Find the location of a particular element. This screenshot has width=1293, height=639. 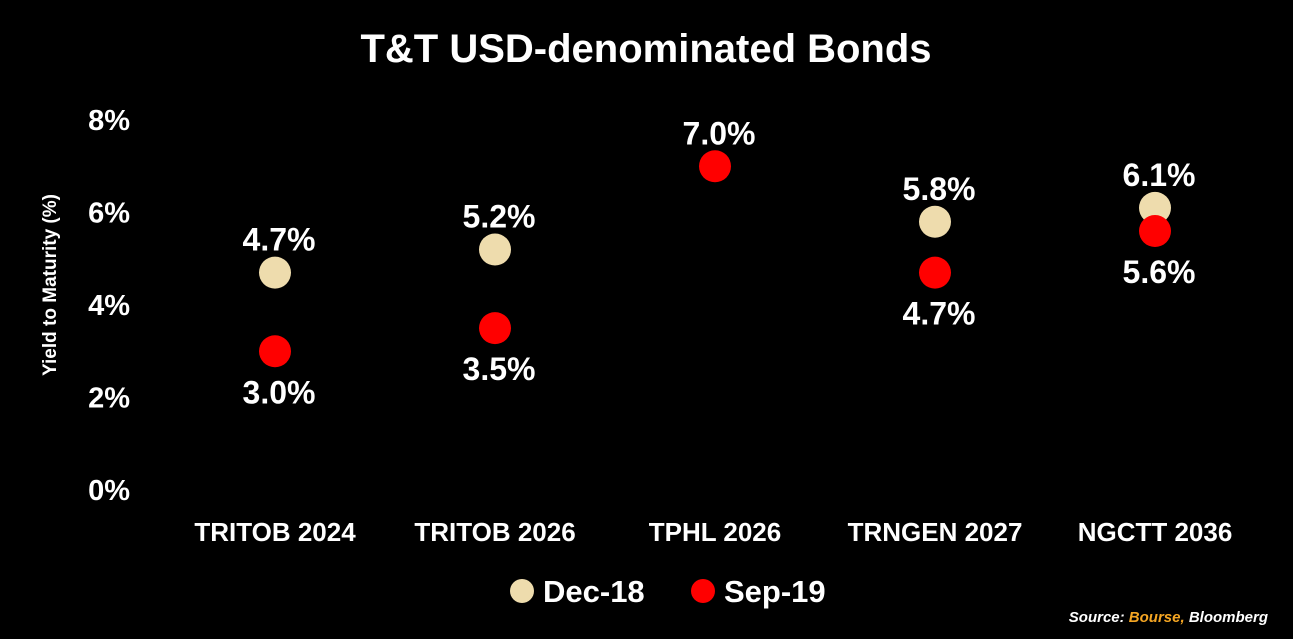

x-tick-label: NGCTT 2036 is located at coordinates (1155, 532).